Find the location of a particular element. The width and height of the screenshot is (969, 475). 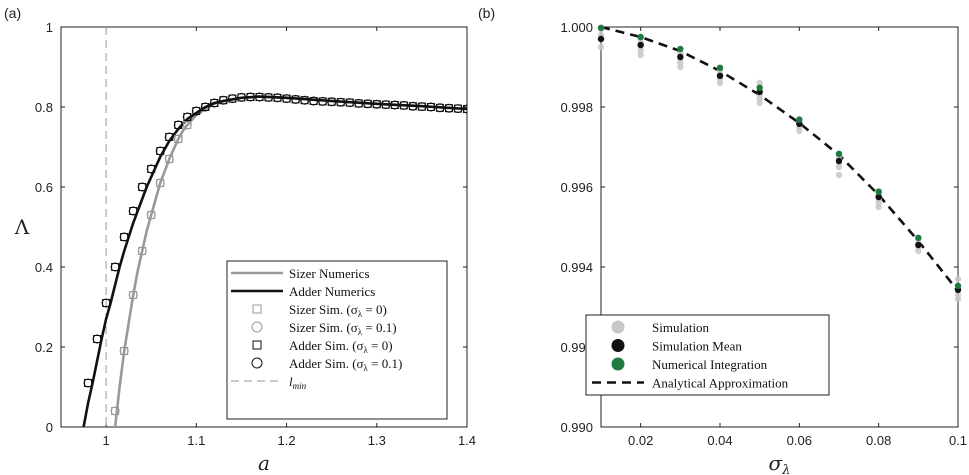

marker-square is located at coordinates (88, 383).